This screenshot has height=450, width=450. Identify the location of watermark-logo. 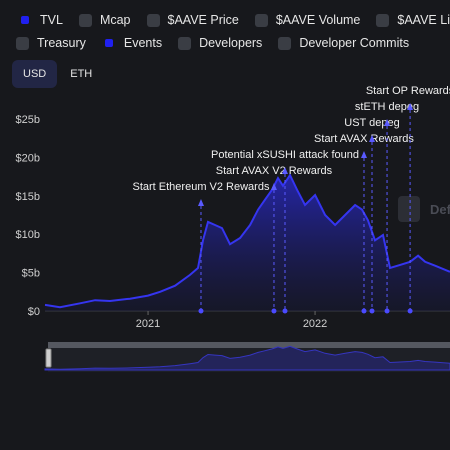
(409, 209).